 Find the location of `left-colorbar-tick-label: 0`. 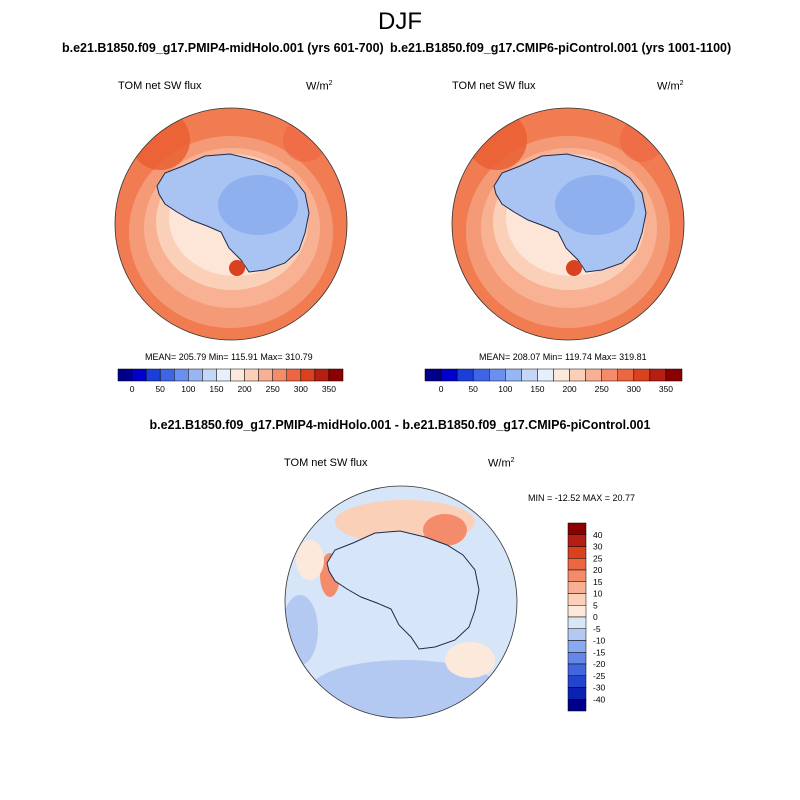

left-colorbar-tick-label: 0 is located at coordinates (132, 389).